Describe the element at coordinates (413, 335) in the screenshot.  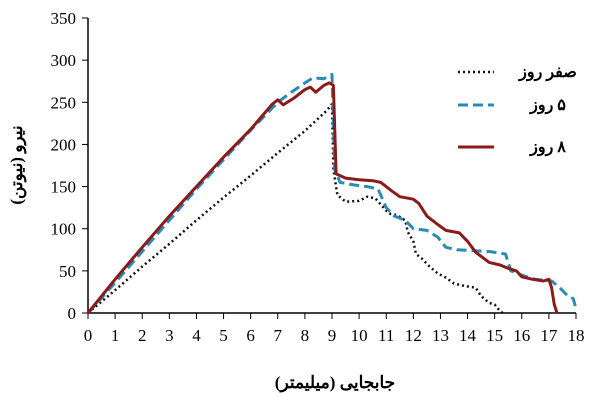
I see `x-tick-label: 12` at that location.